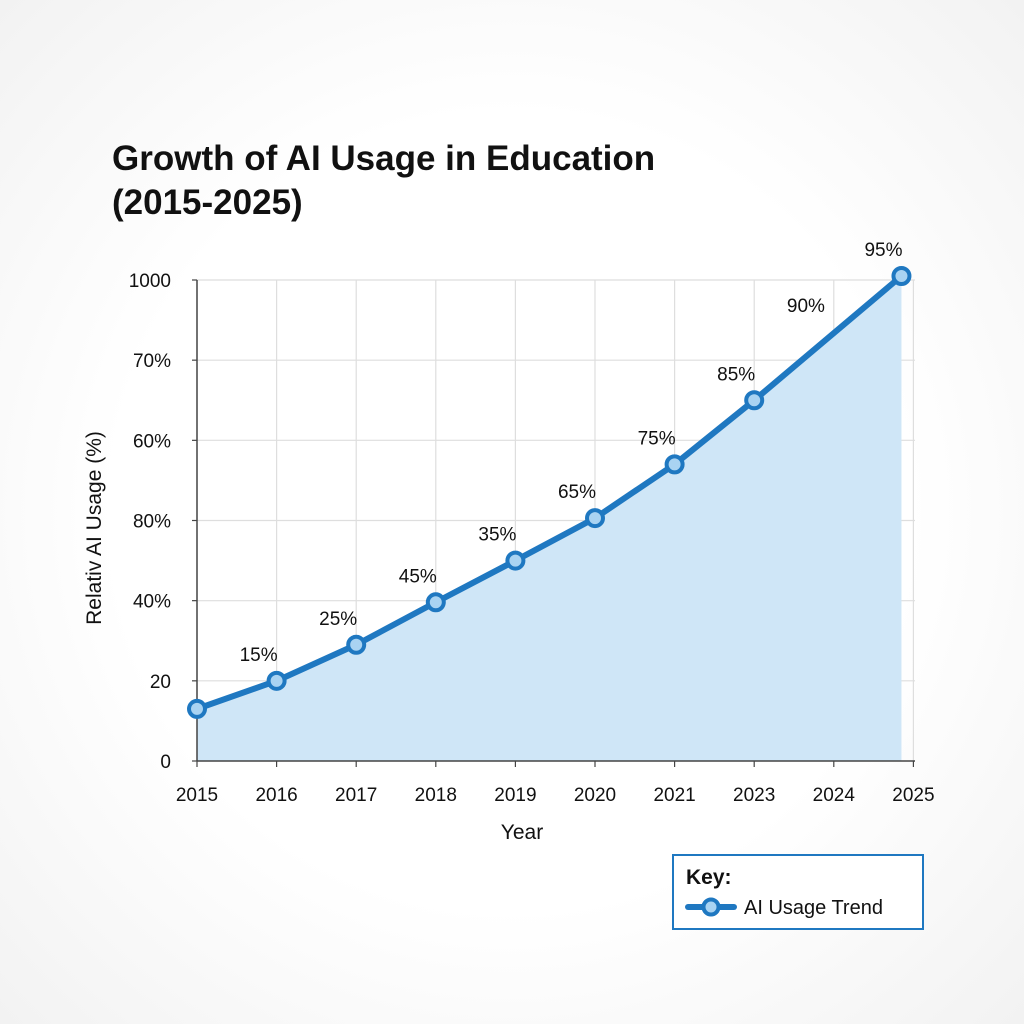  I want to click on legend: Key: AI Usage Trend, so click(798, 892).